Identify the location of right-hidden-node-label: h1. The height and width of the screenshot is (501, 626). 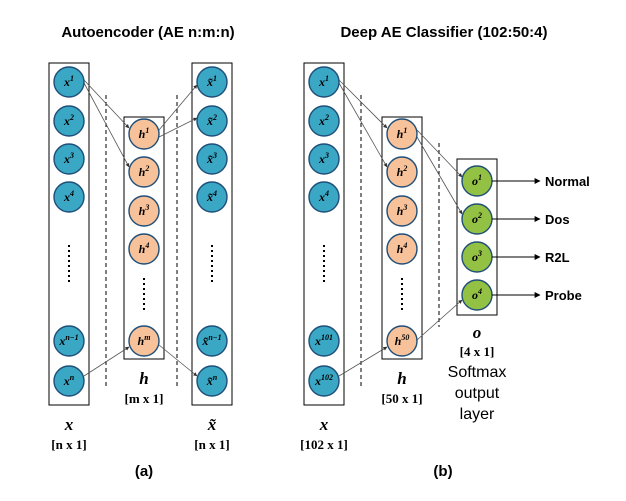
(402, 133).